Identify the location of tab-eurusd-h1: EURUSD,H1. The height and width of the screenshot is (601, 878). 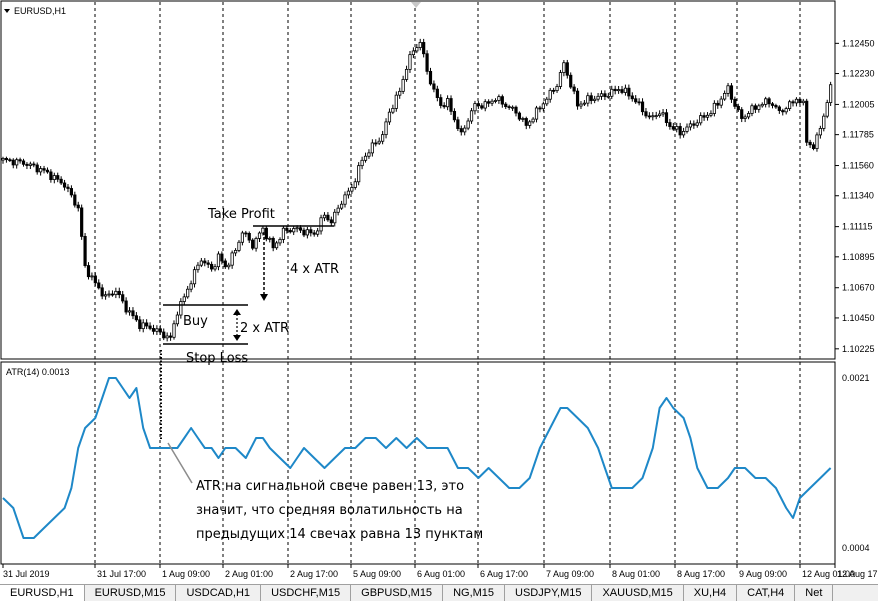
(42, 593).